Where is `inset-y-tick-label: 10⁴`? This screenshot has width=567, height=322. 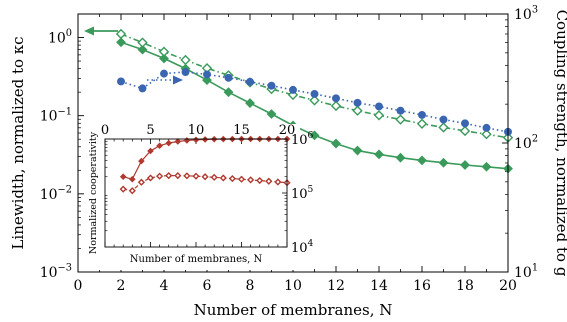
inset-y-tick-label: 10⁴ is located at coordinates (302, 247).